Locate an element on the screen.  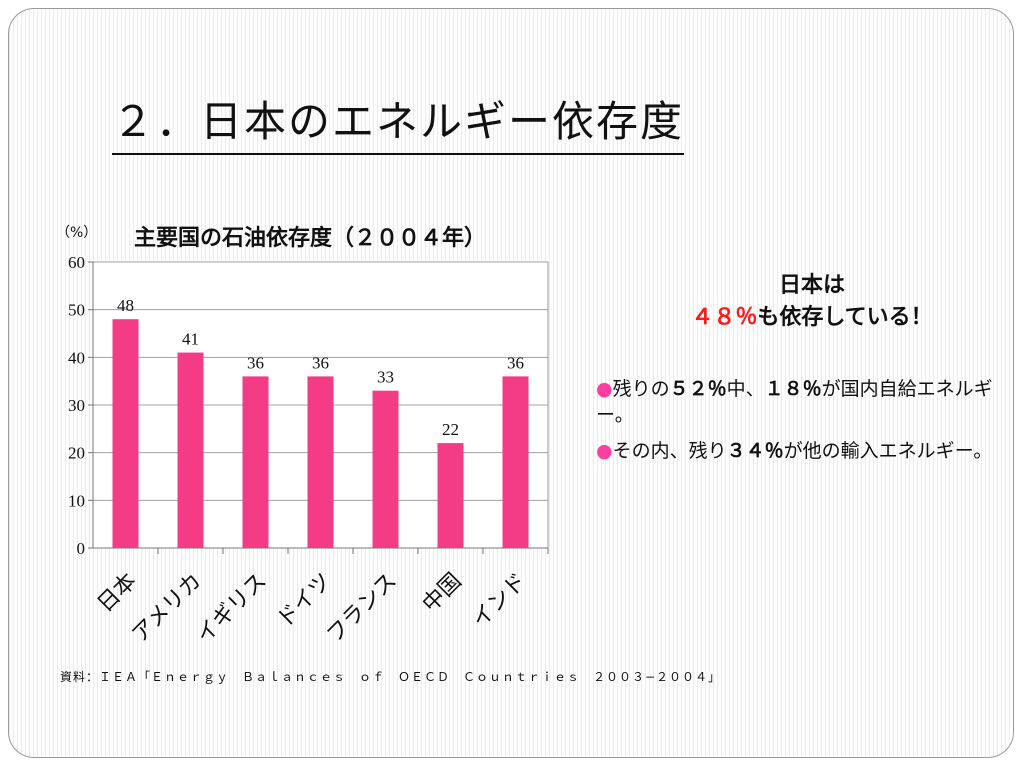
callout-rest: も依存している！ is located at coordinates (845, 317).